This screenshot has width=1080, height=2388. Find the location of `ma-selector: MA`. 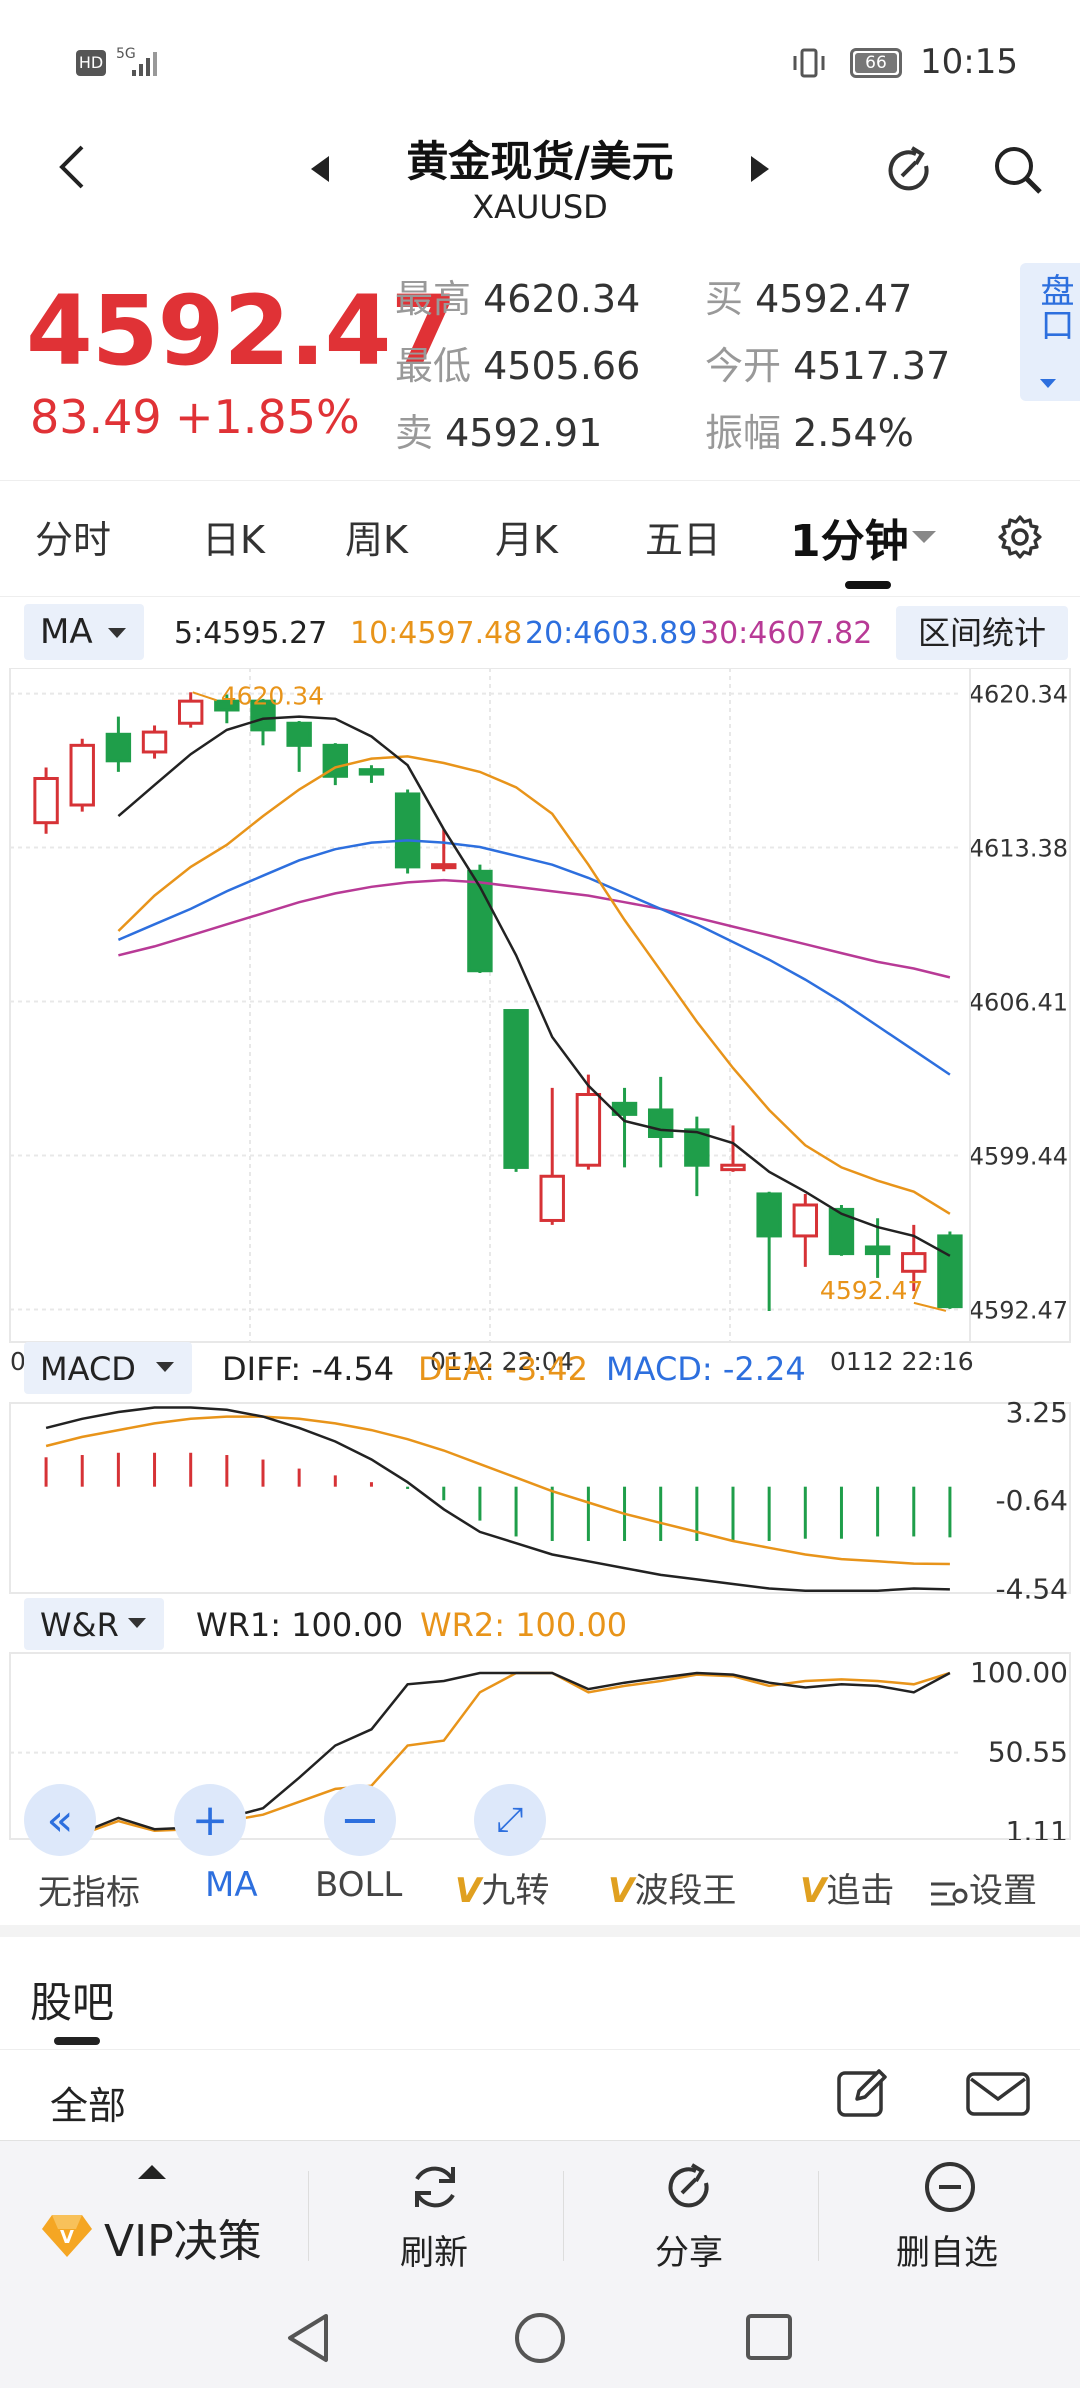

ma-selector: MA is located at coordinates (84, 632).